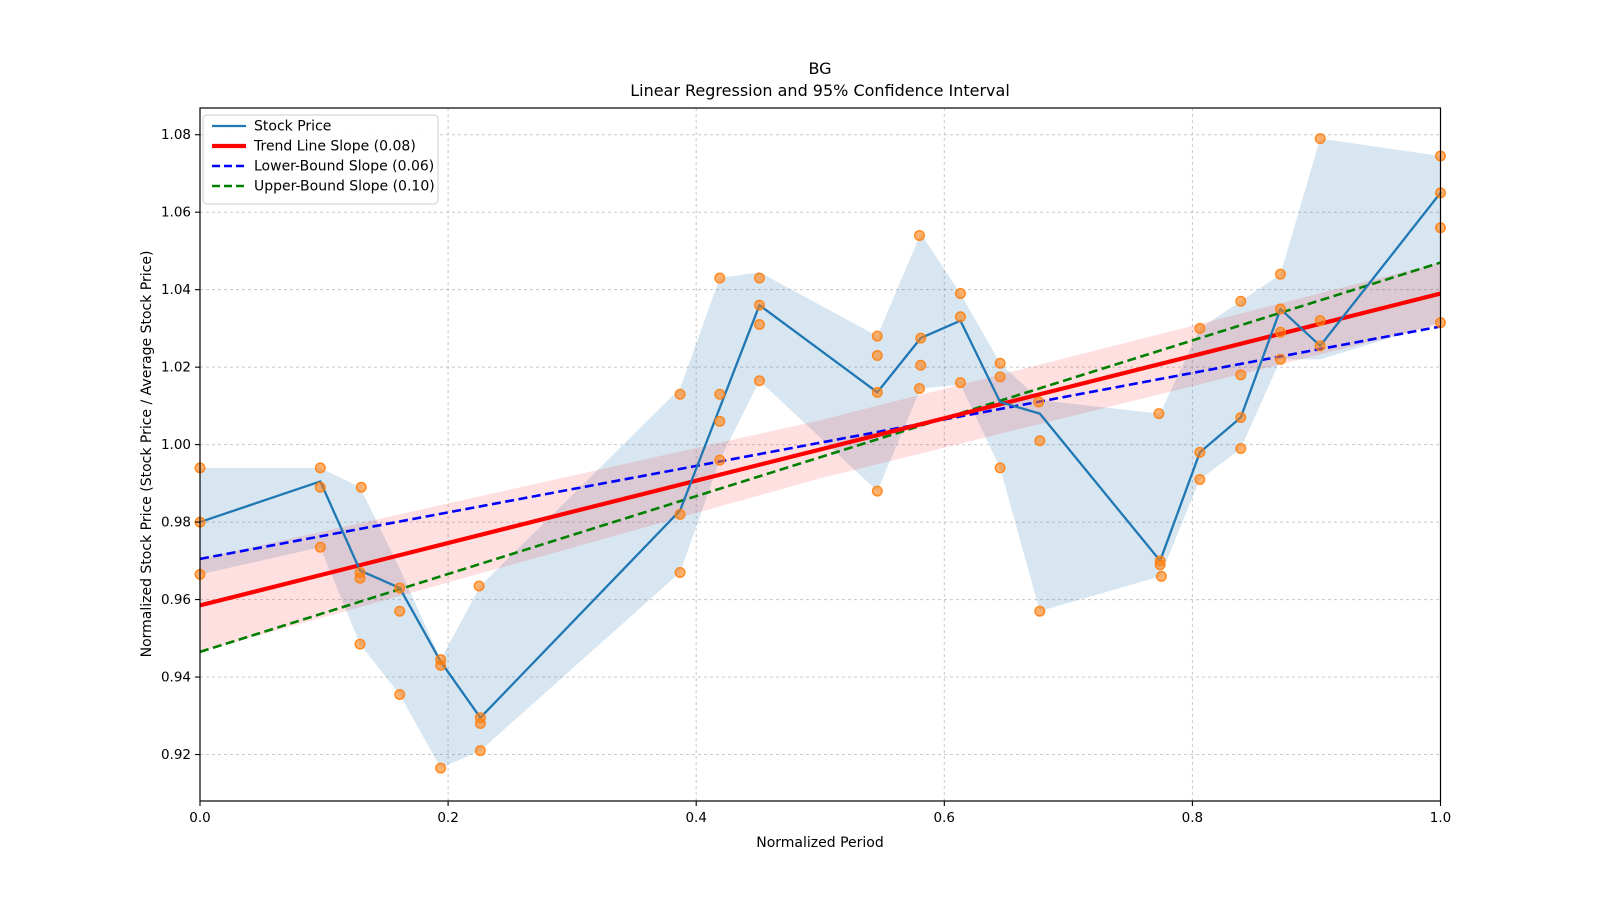 The height and width of the screenshot is (900, 1600). Describe the element at coordinates (176, 445) in the screenshot. I see `y-tick-label: 1.00` at that location.